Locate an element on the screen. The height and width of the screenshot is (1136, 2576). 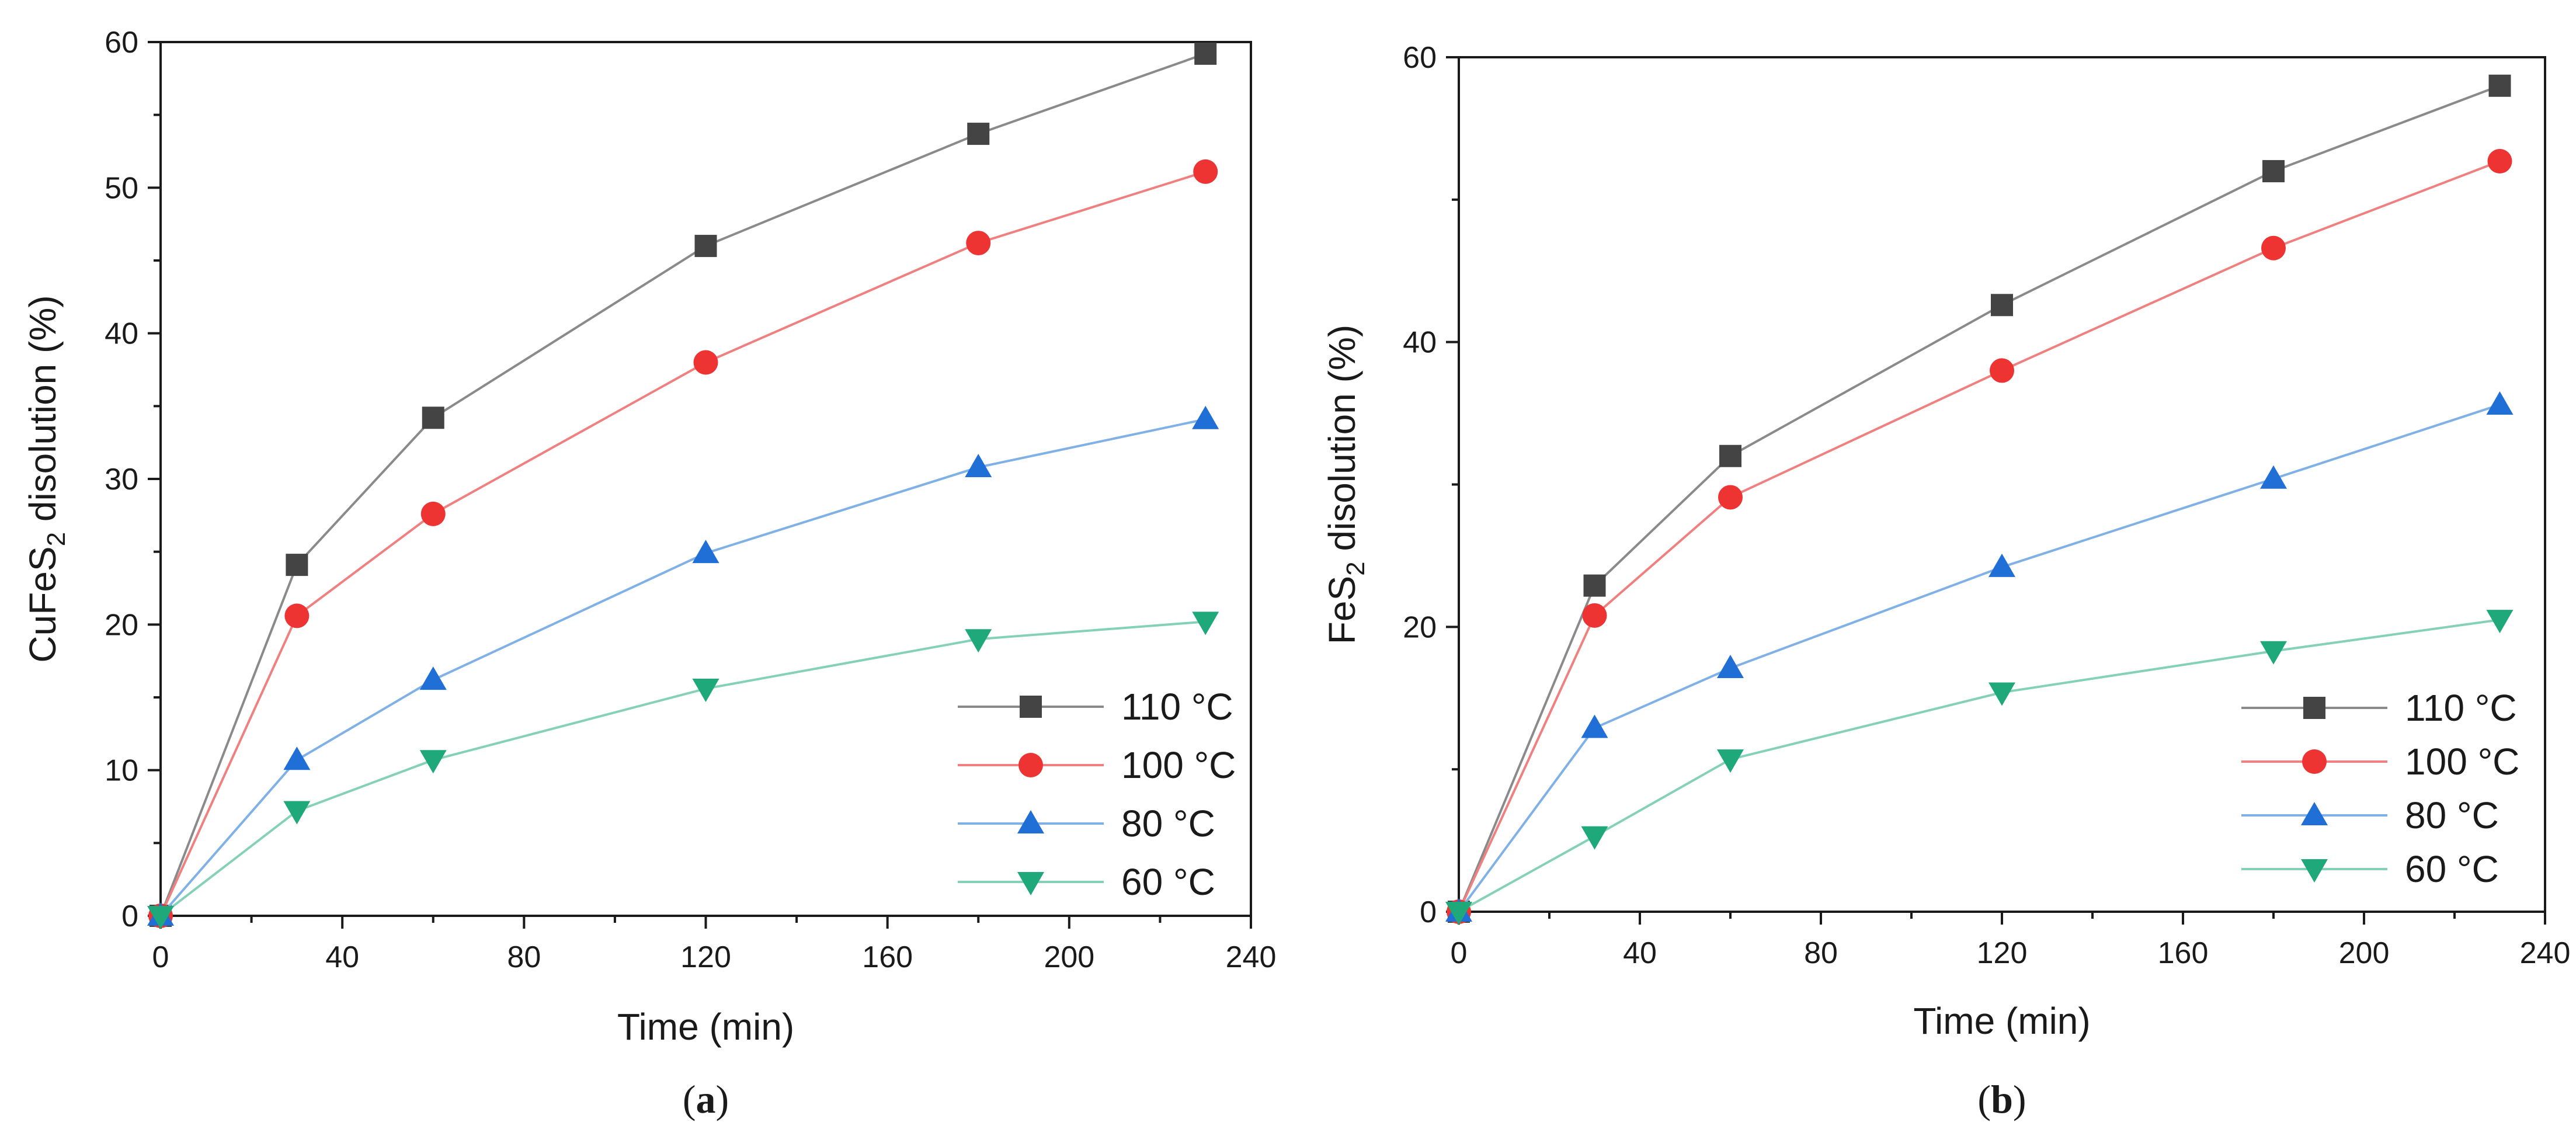
y-tick-label: 30 is located at coordinates (122, 480).